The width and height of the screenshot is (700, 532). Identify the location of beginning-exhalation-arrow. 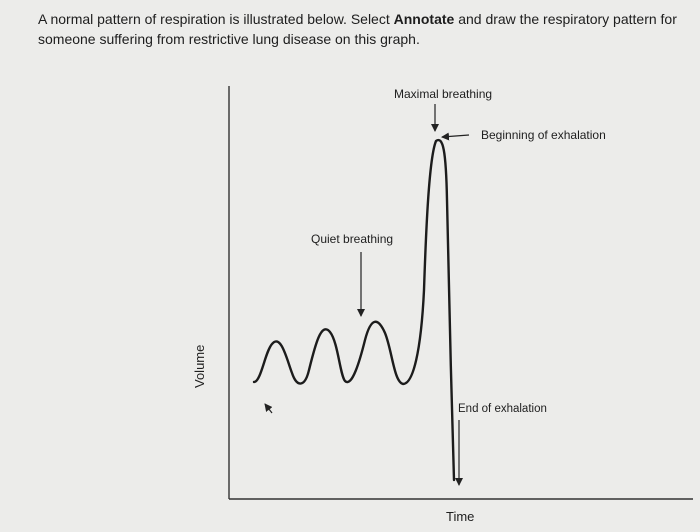
(455, 136).